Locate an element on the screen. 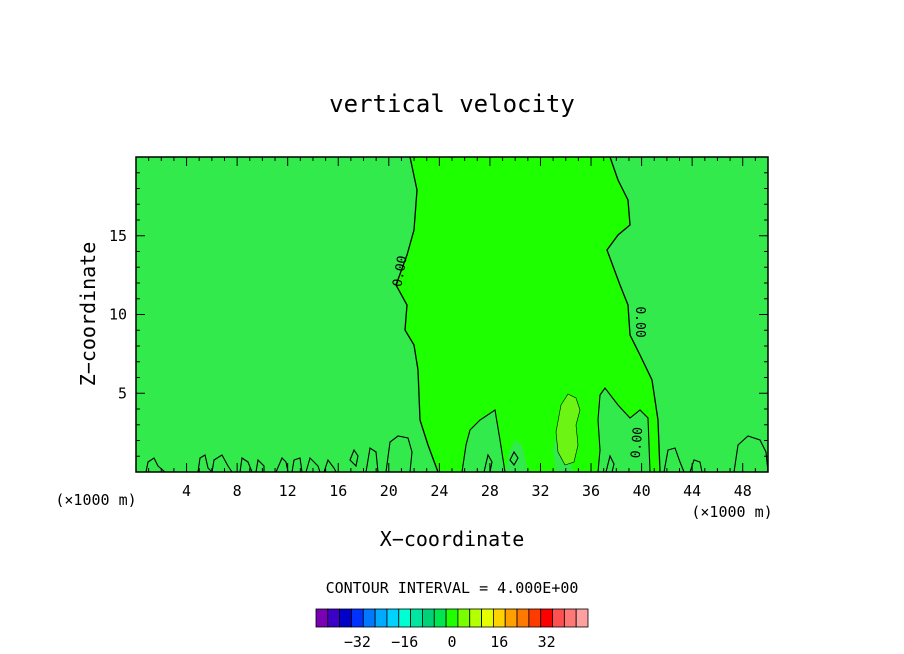 The image size is (904, 654). x-tick-label: 44 is located at coordinates (692, 491).